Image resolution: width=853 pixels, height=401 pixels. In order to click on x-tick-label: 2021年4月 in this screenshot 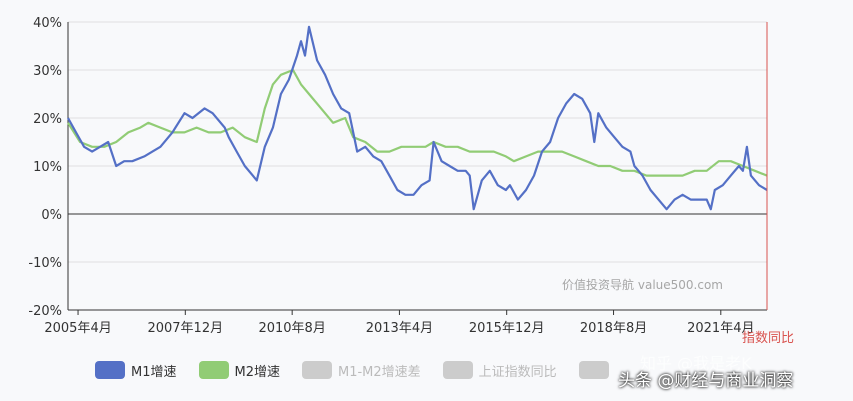, I will do `click(720, 328)`.